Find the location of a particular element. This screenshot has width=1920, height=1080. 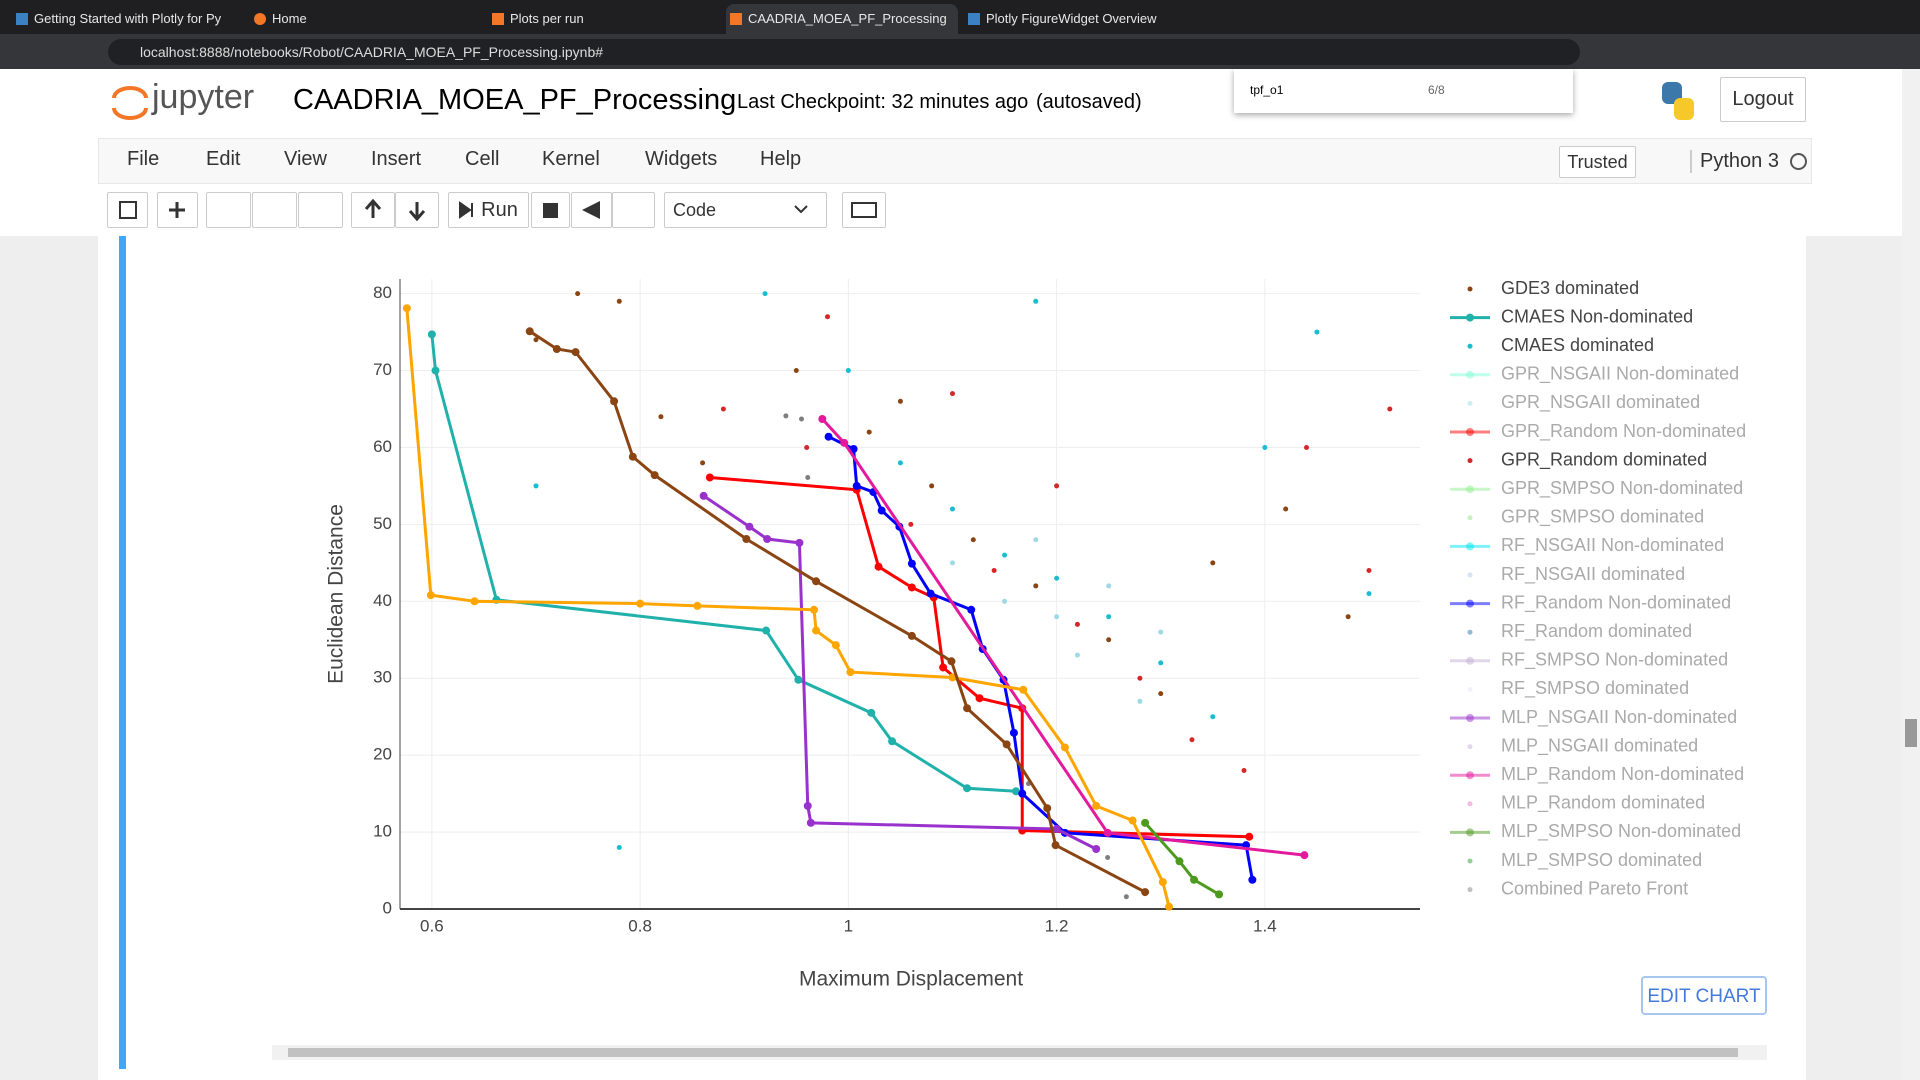

legend-label: GPR_Random Non-dominated is located at coordinates (1623, 431).